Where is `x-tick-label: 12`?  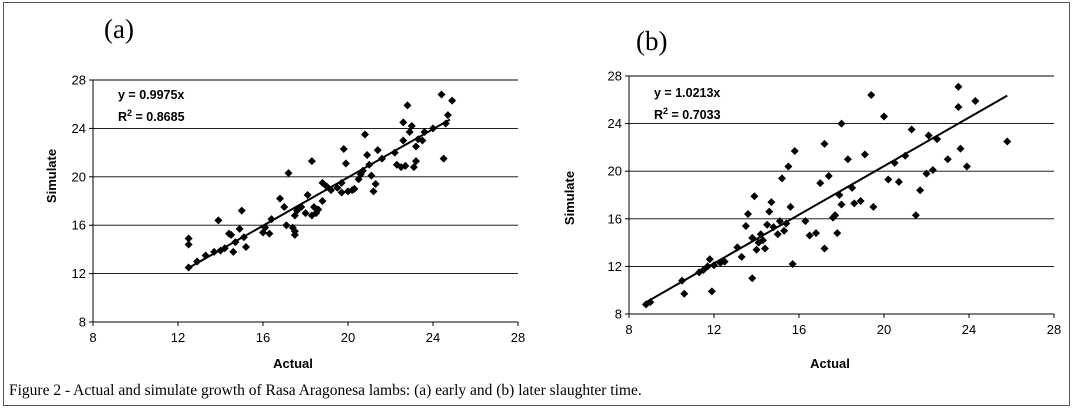
x-tick-label: 12 is located at coordinates (178, 337).